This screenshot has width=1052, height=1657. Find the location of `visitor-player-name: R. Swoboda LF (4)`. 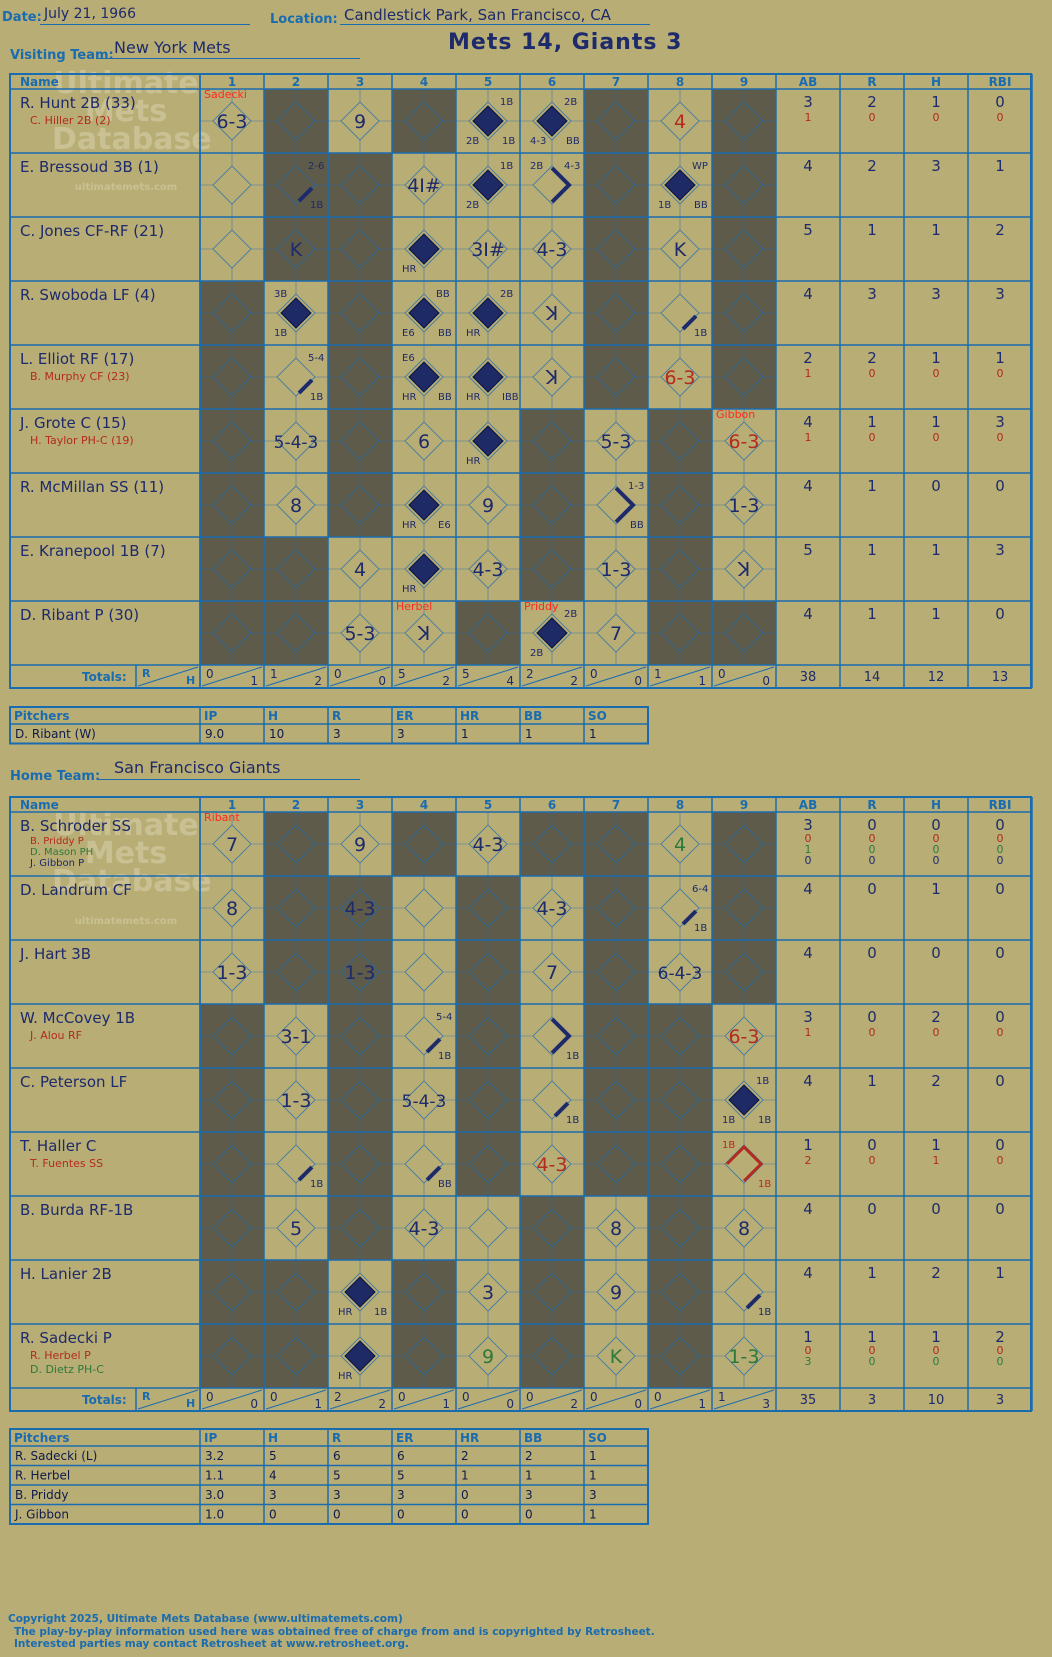

visitor-player-name: R. Swoboda LF (4) is located at coordinates (88, 295).